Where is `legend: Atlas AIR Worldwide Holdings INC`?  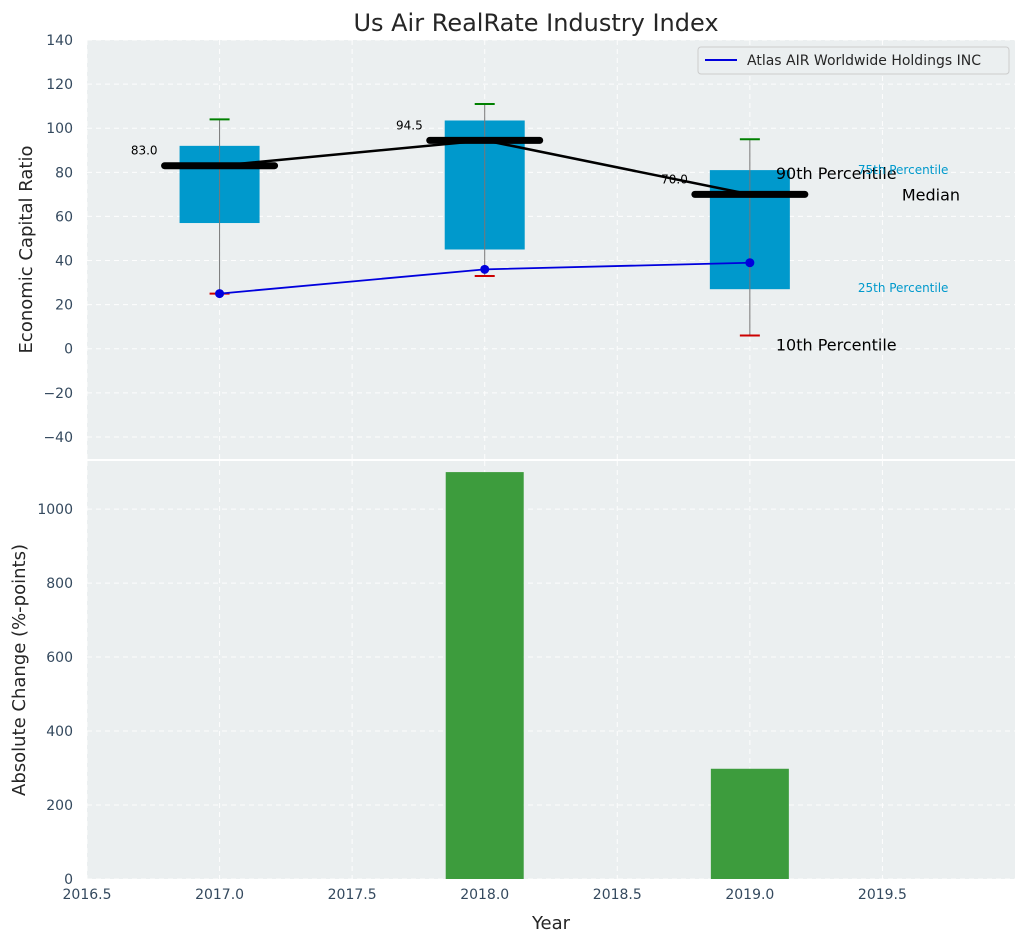
legend: Atlas AIR Worldwide Holdings INC is located at coordinates (853, 60).